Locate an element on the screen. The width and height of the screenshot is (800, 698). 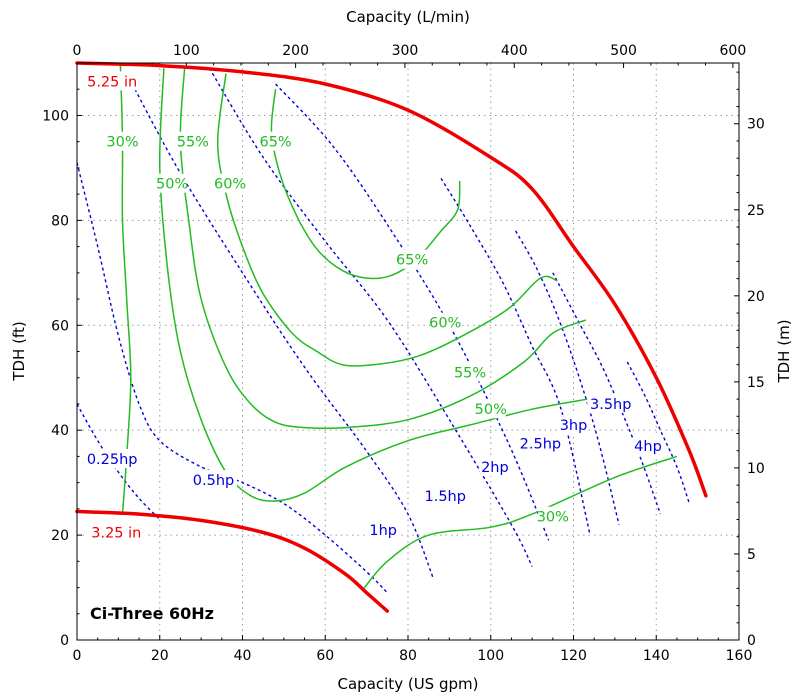
y-right-tick-label: 5 is located at coordinates (751, 555).